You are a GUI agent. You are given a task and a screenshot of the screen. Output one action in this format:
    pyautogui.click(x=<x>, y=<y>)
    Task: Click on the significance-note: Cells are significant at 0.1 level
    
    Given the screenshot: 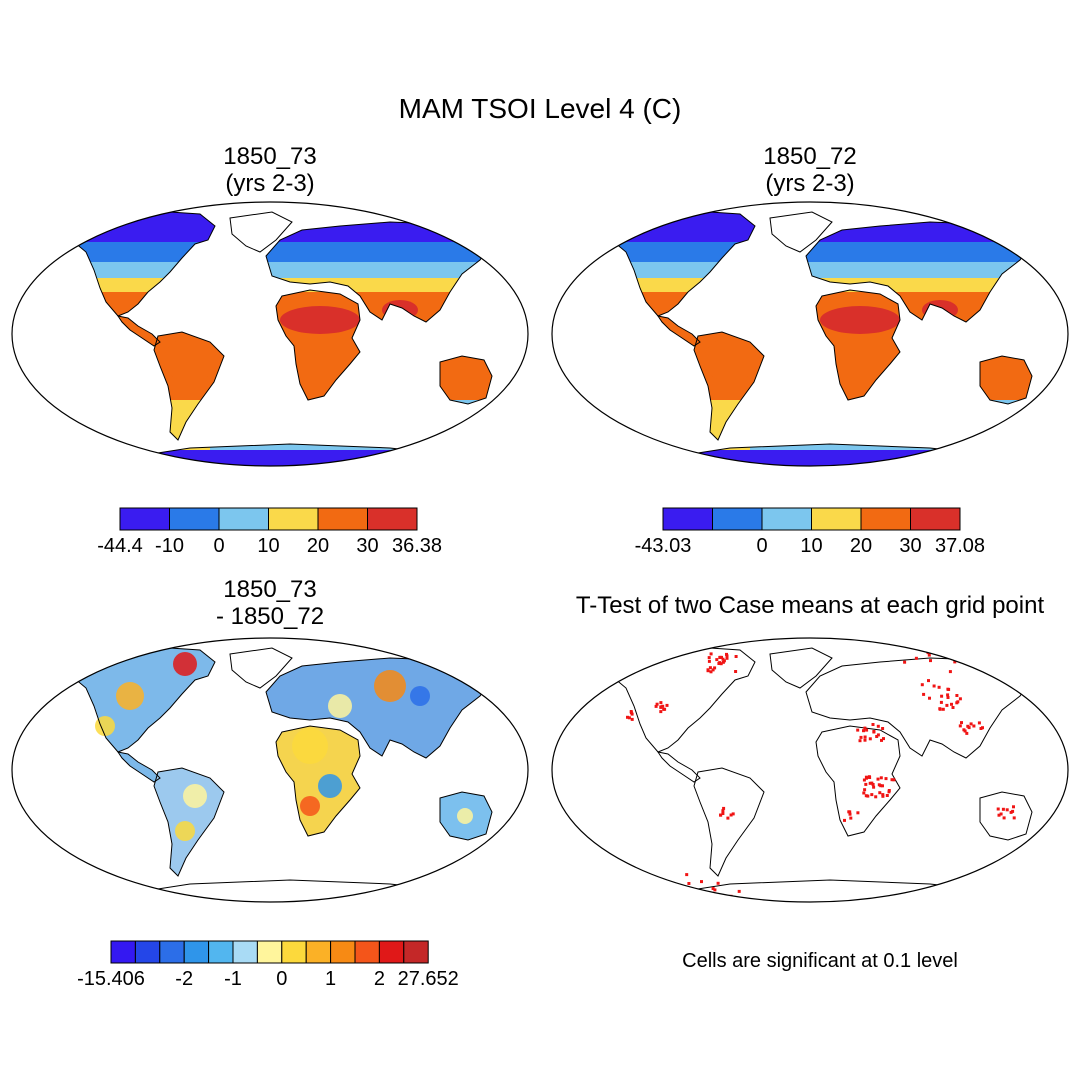 What is the action you would take?
    pyautogui.click(x=820, y=961)
    